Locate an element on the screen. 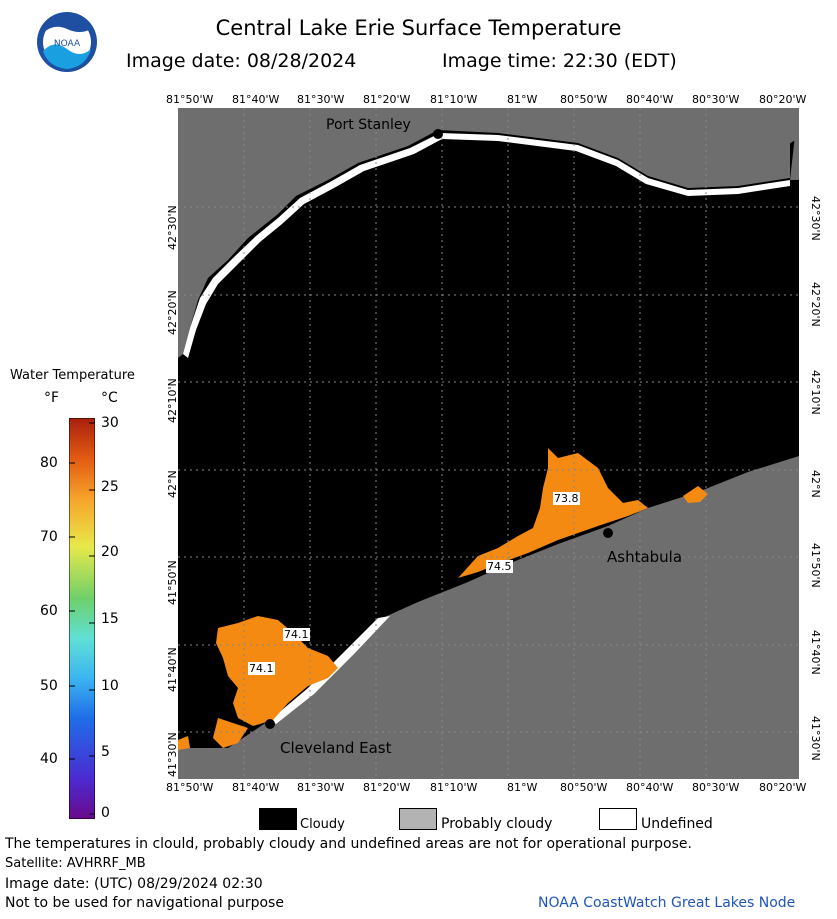 This screenshot has width=837, height=919. ashtabula-label: Ashtabula is located at coordinates (645, 557).